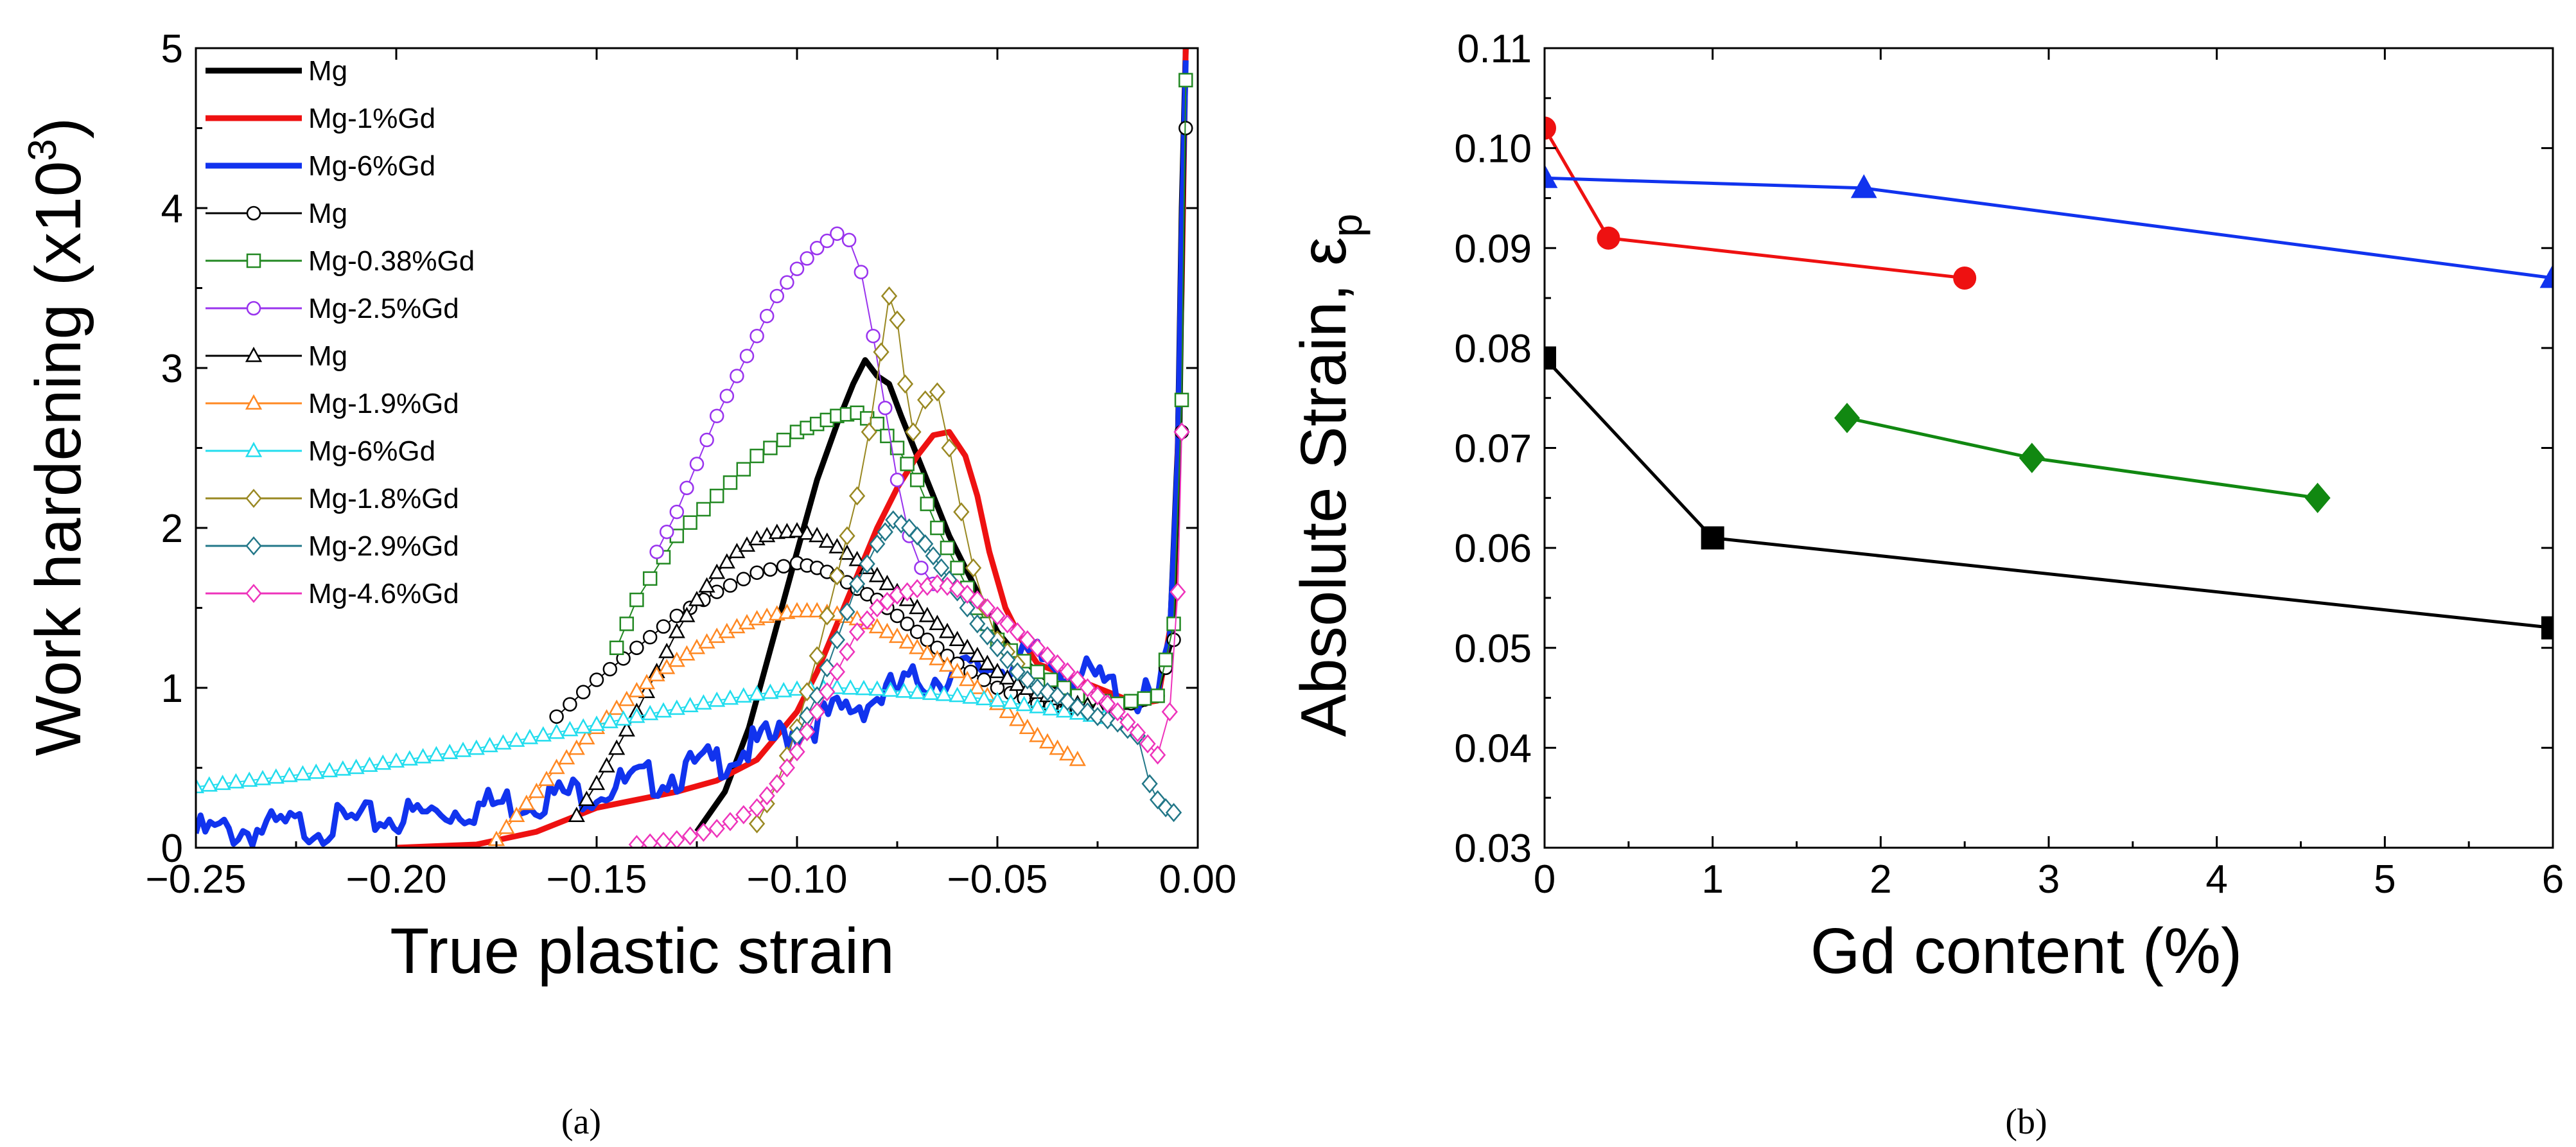 This screenshot has width=2576, height=1147. I want to click on panel-b-x-tick-labels: 0 1 2 3 4 5 6, so click(2049, 880).